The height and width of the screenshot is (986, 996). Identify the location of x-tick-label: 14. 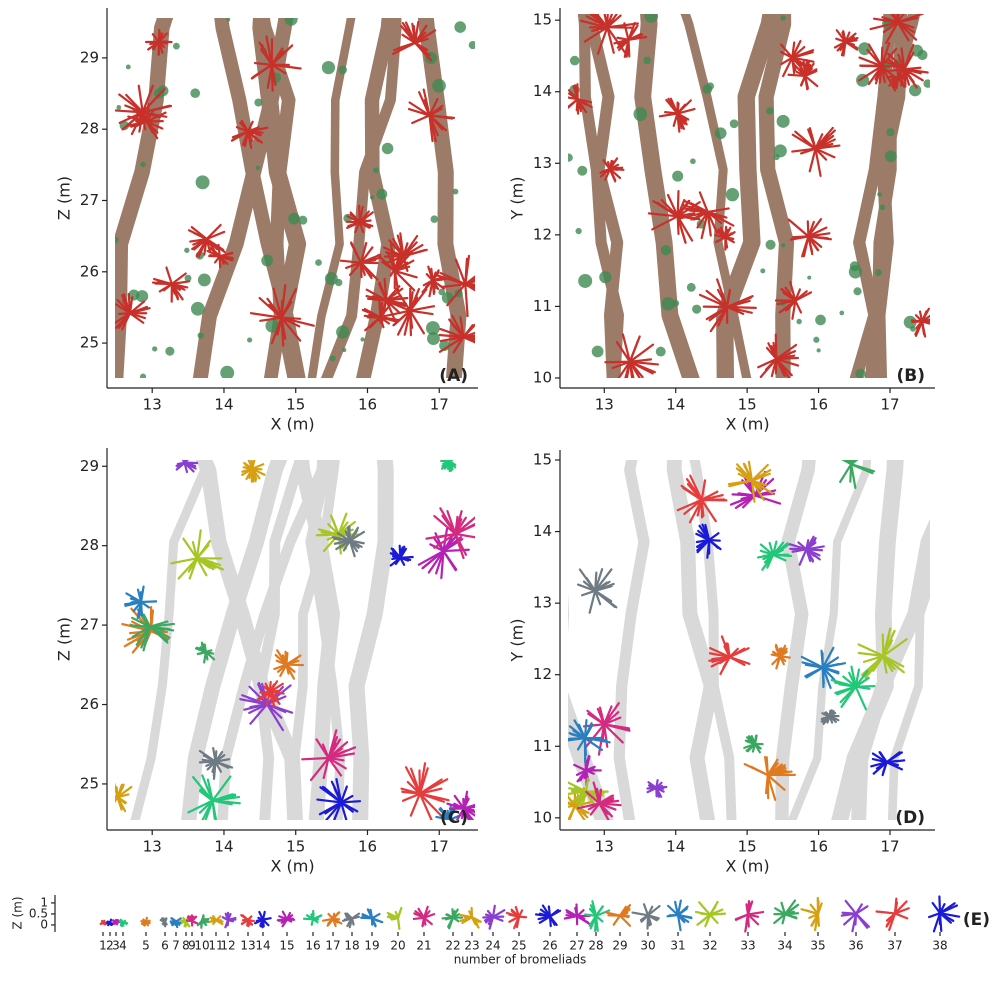
(262, 946).